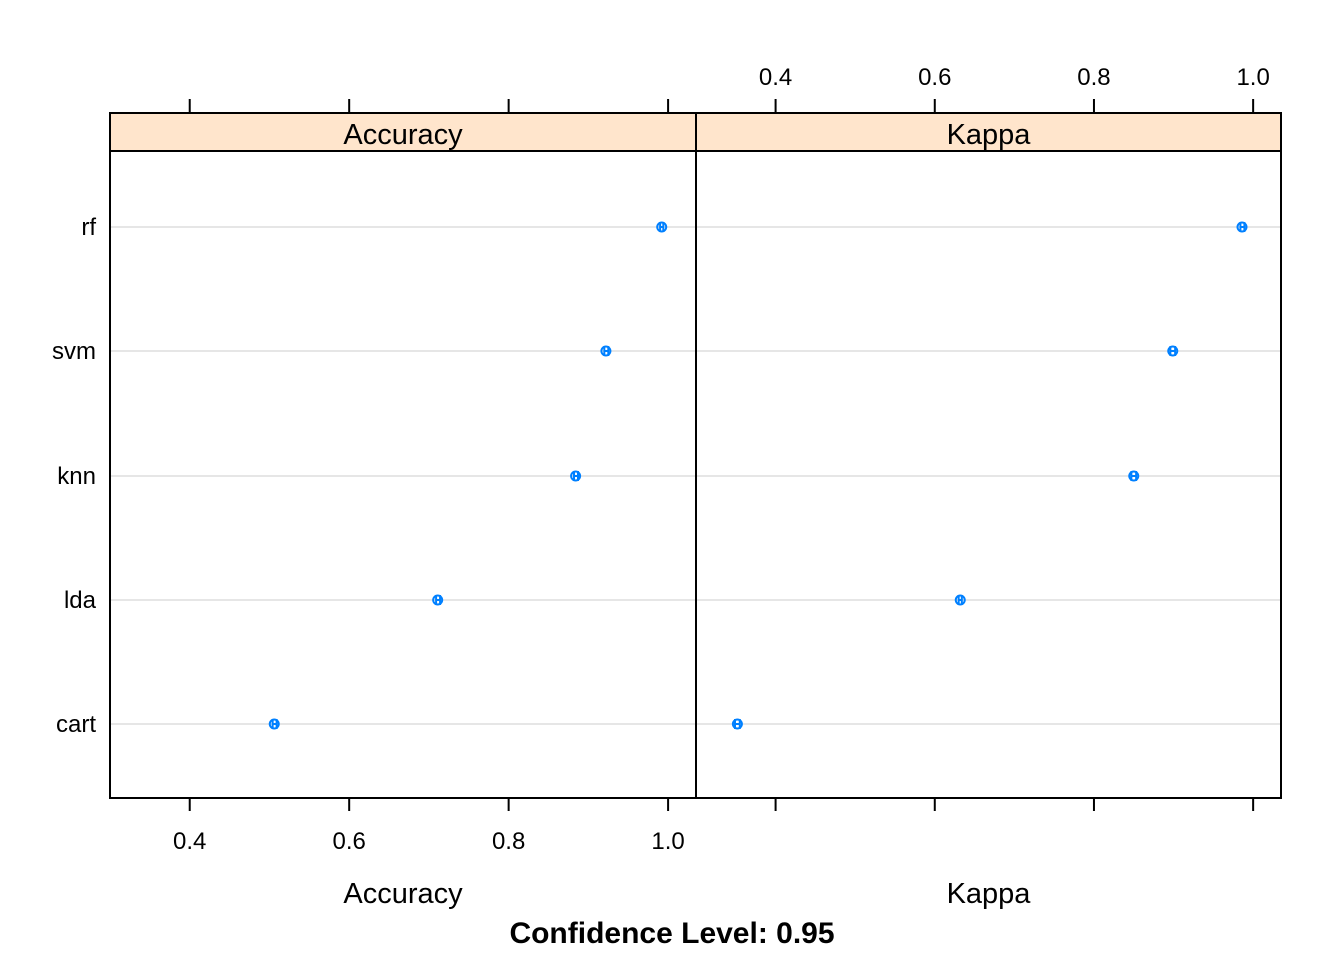 The width and height of the screenshot is (1344, 965). Describe the element at coordinates (438, 600) in the screenshot. I see `point-accuracy-lda` at that location.